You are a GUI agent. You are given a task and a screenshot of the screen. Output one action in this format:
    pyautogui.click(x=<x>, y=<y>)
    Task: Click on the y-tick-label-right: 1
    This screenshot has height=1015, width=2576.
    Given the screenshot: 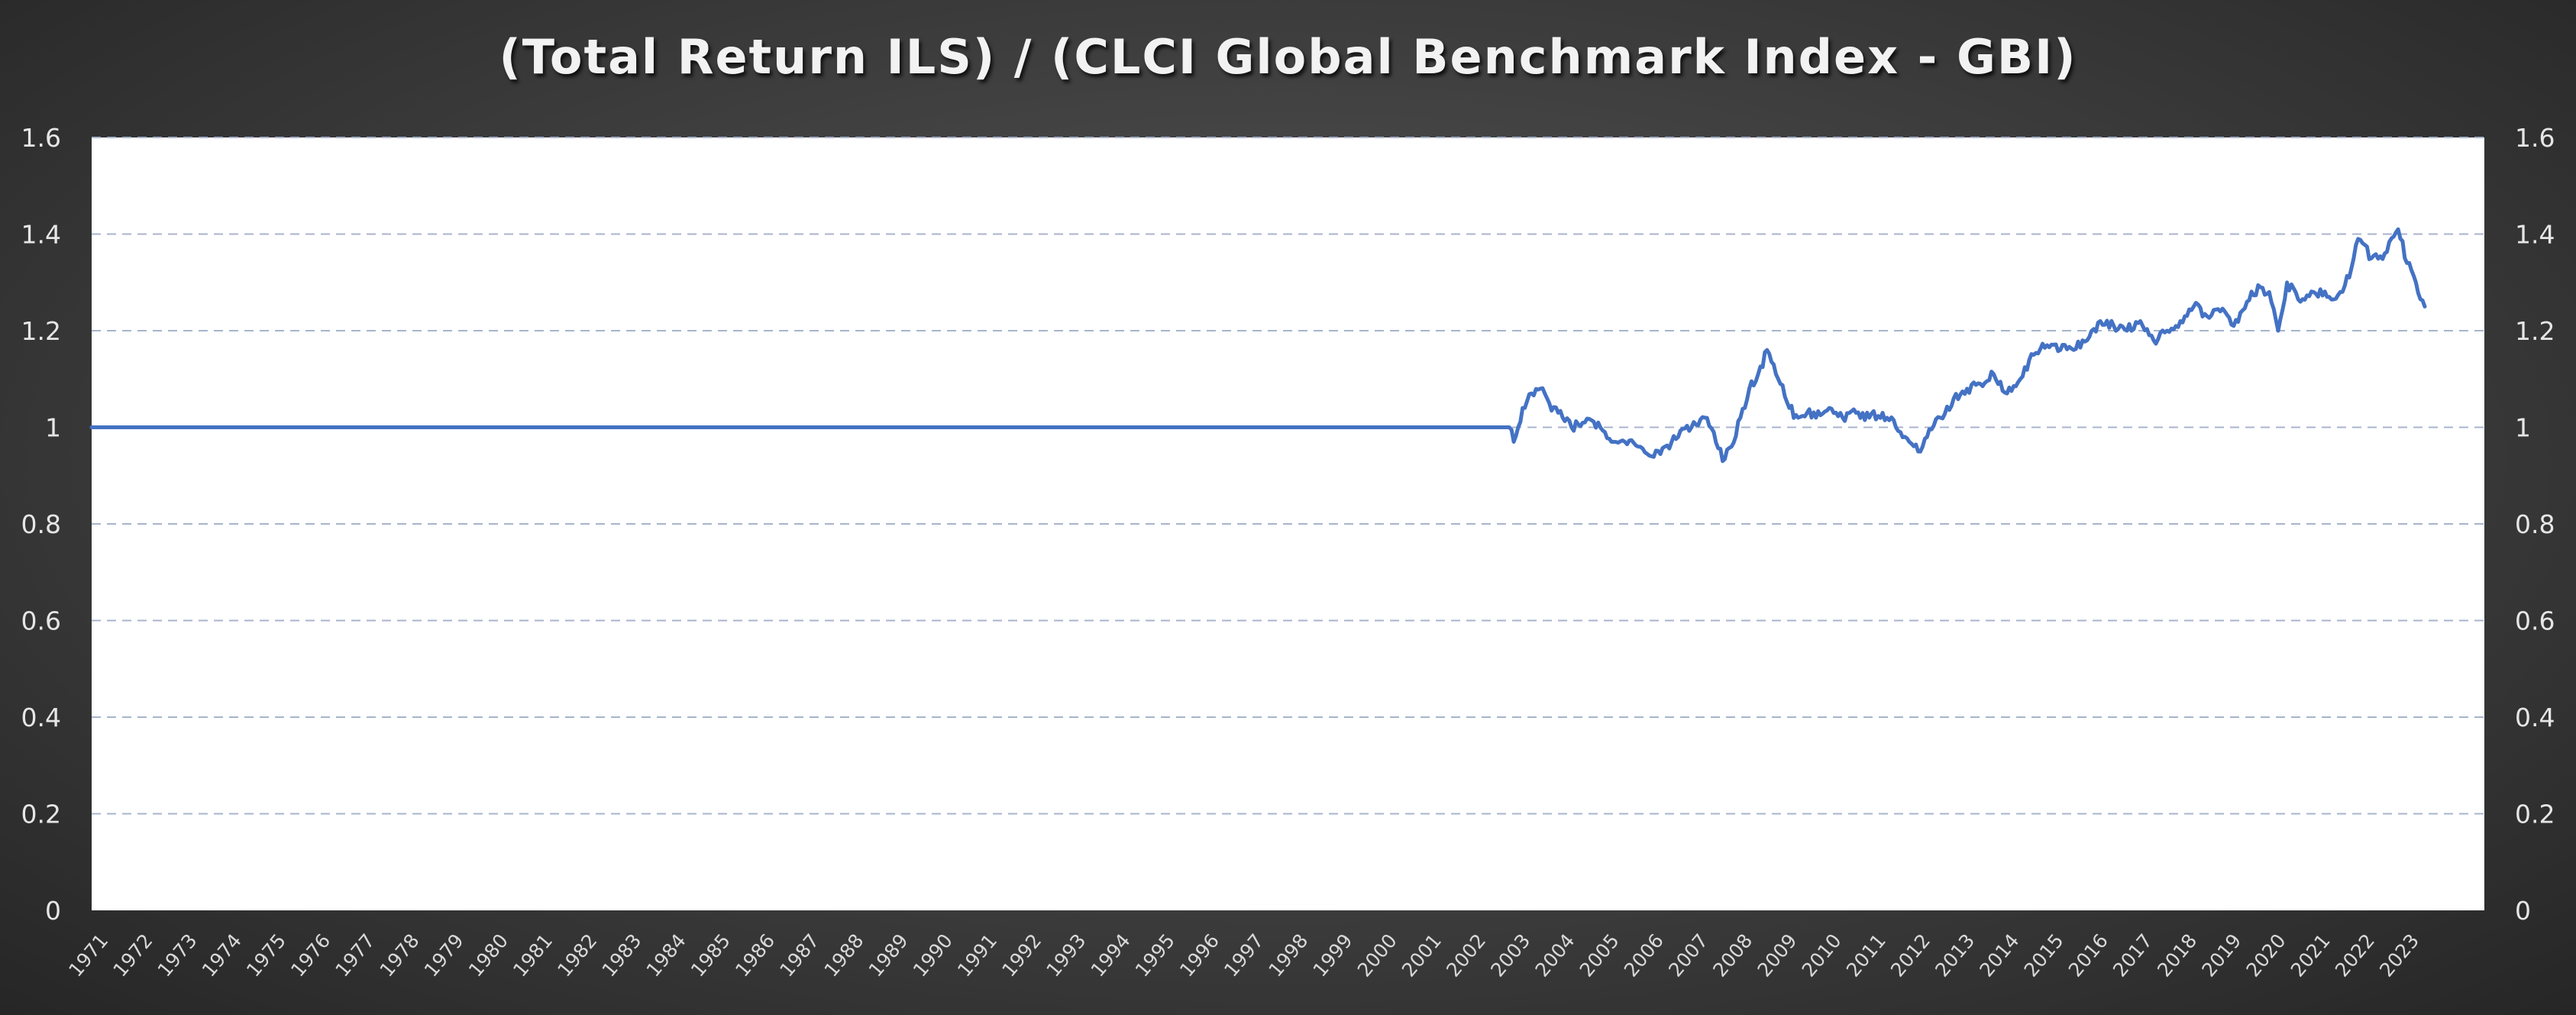 What is the action you would take?
    pyautogui.click(x=2523, y=428)
    